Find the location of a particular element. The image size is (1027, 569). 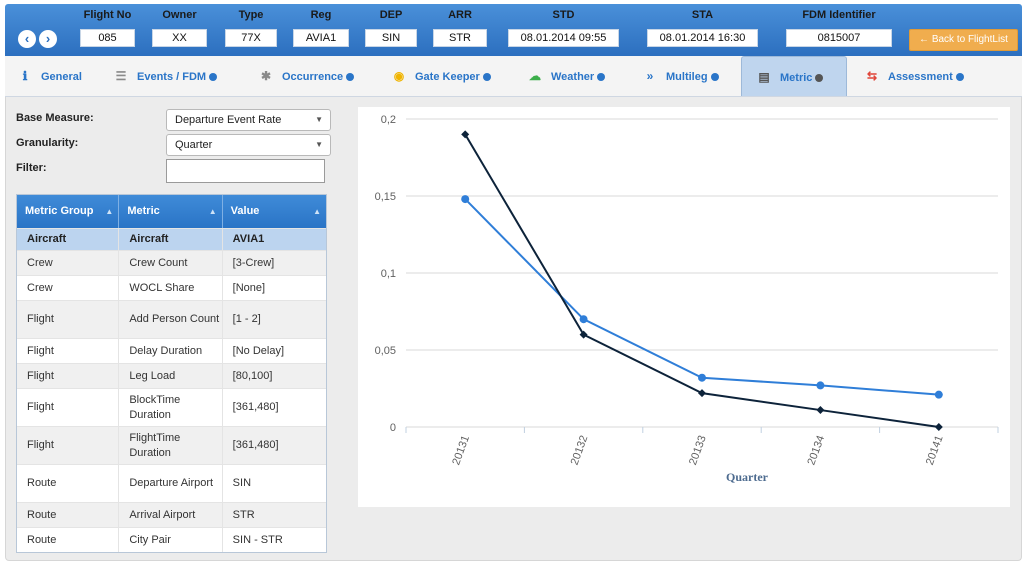

table-row: Crew WOCL Share [None] is located at coordinates (171, 287).